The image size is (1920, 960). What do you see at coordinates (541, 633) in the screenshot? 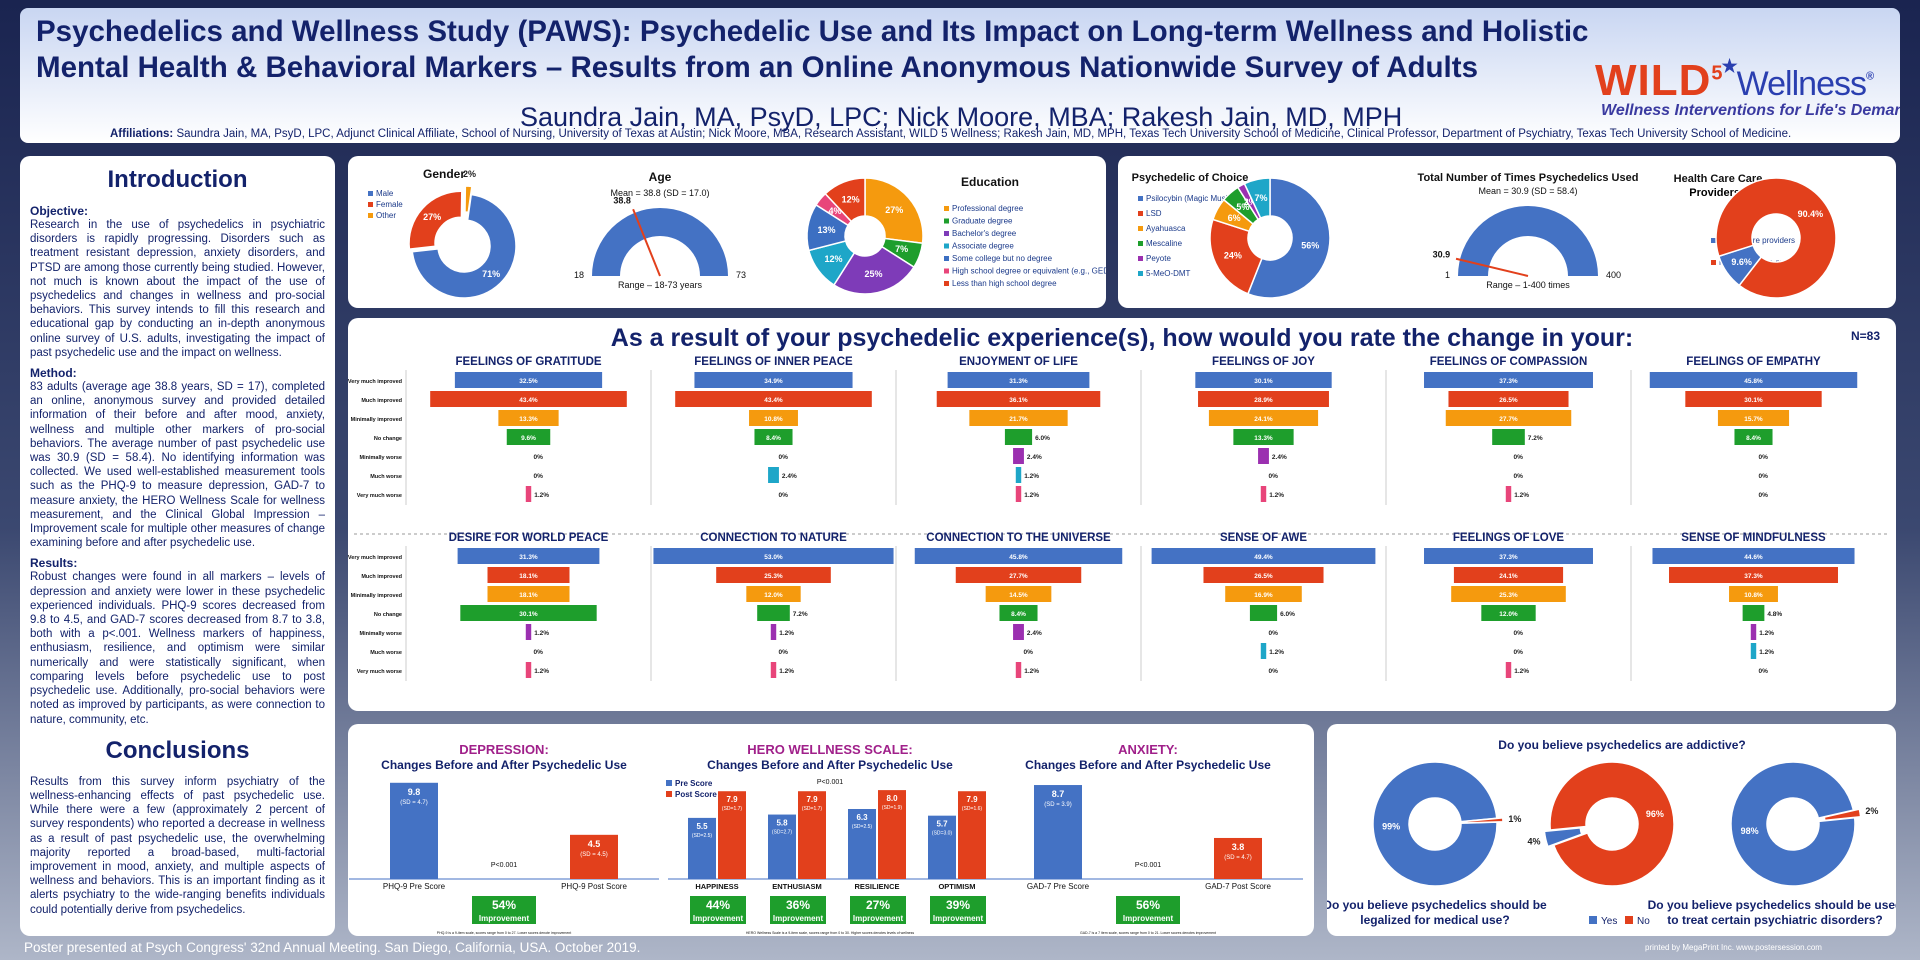
I see `rating-bar-label-6-4: 1.2%` at bounding box center [541, 633].